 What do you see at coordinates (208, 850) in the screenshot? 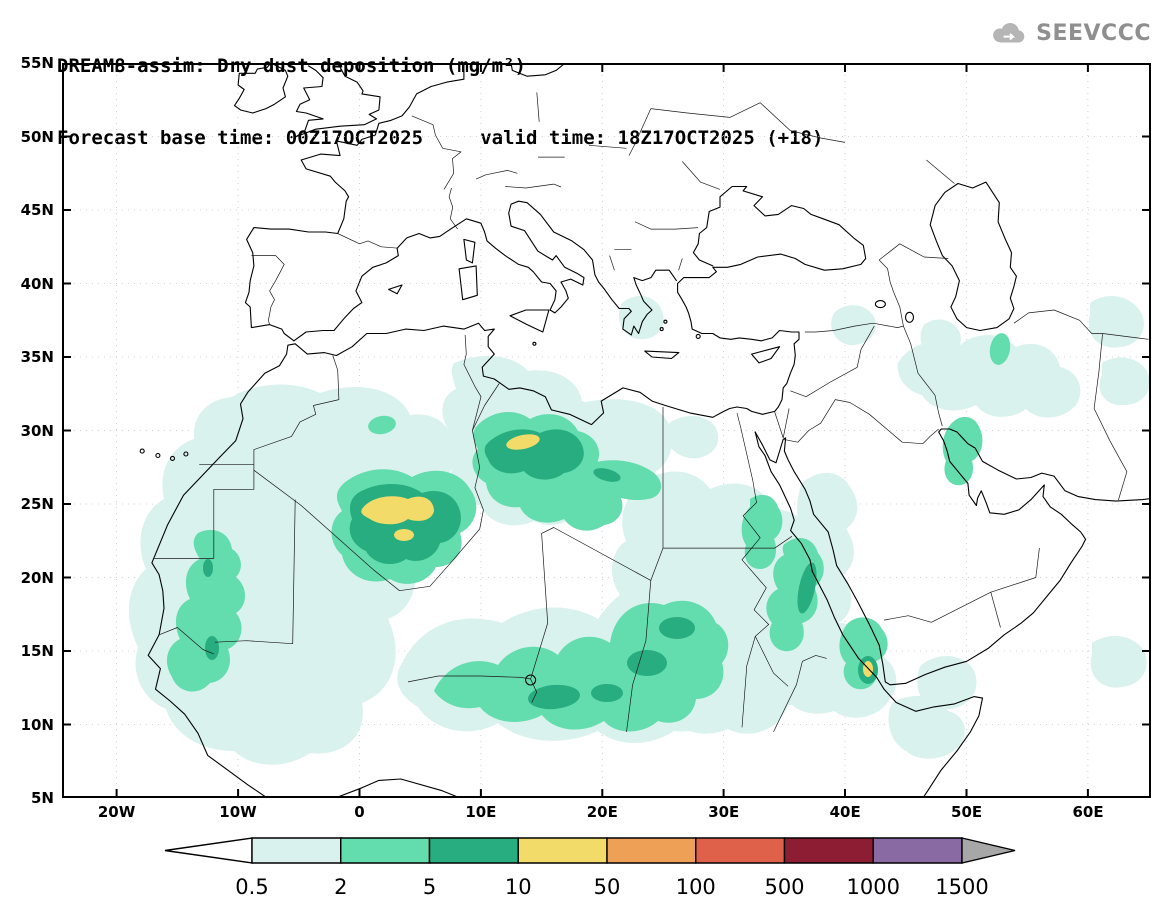
I see `colorbar-below-min-arrow` at bounding box center [208, 850].